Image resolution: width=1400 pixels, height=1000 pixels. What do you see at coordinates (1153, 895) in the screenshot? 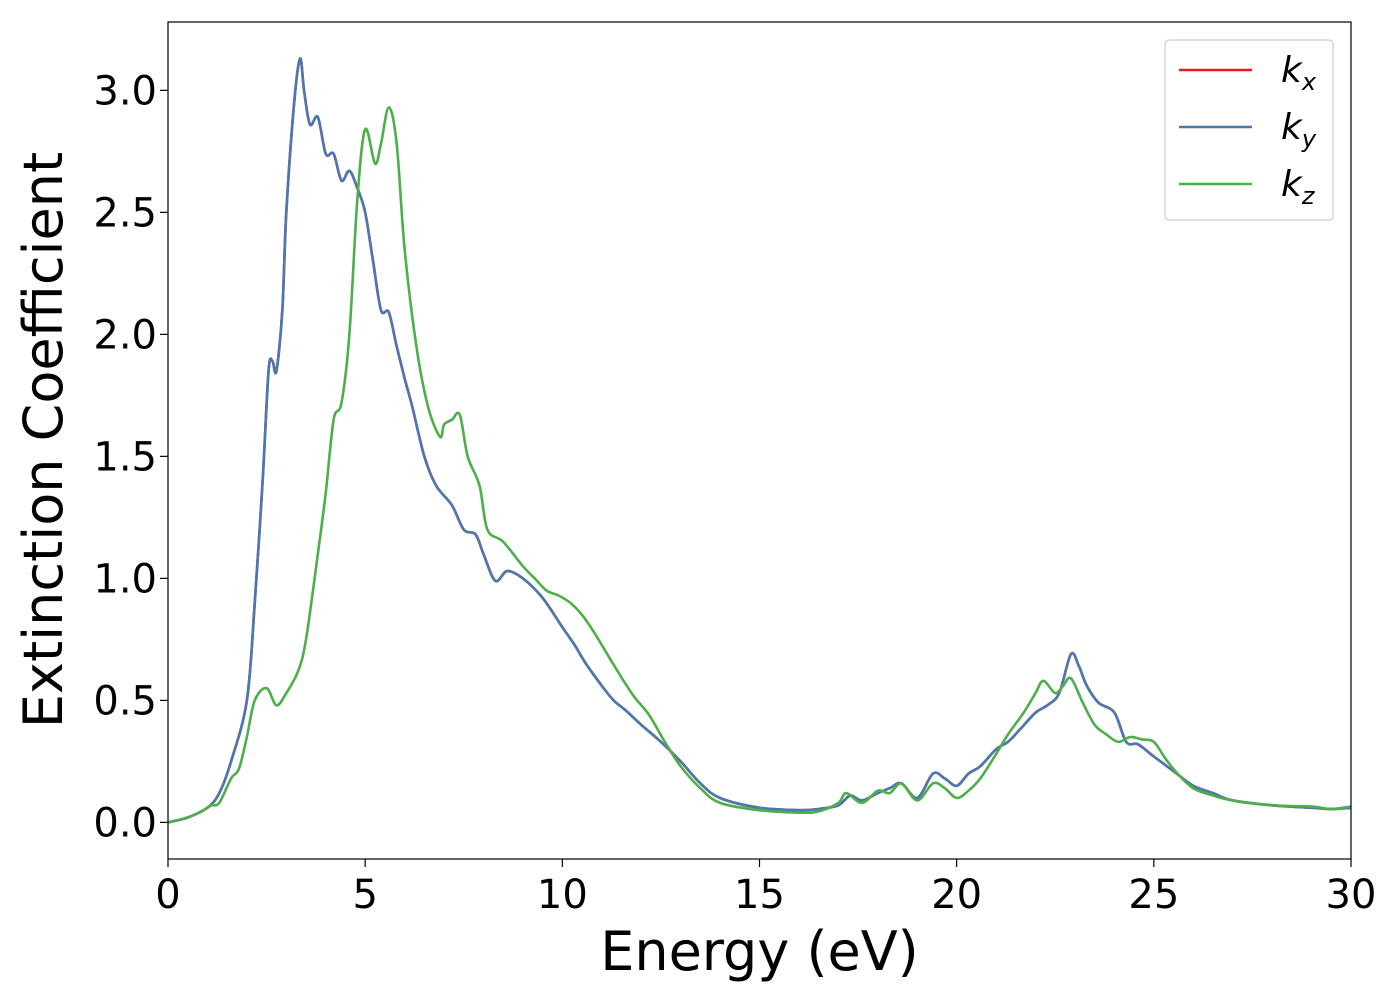
I see `x-tick-label: 25` at bounding box center [1153, 895].